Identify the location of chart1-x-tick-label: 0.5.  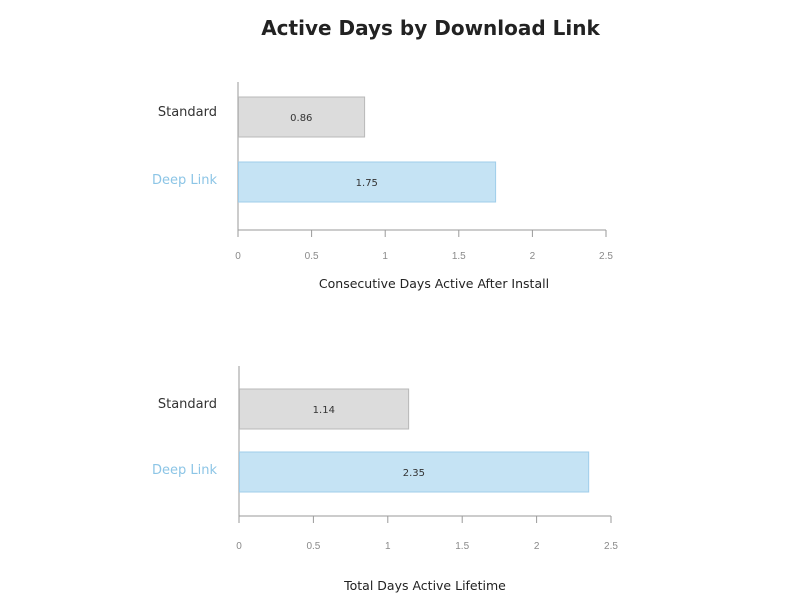
(312, 256).